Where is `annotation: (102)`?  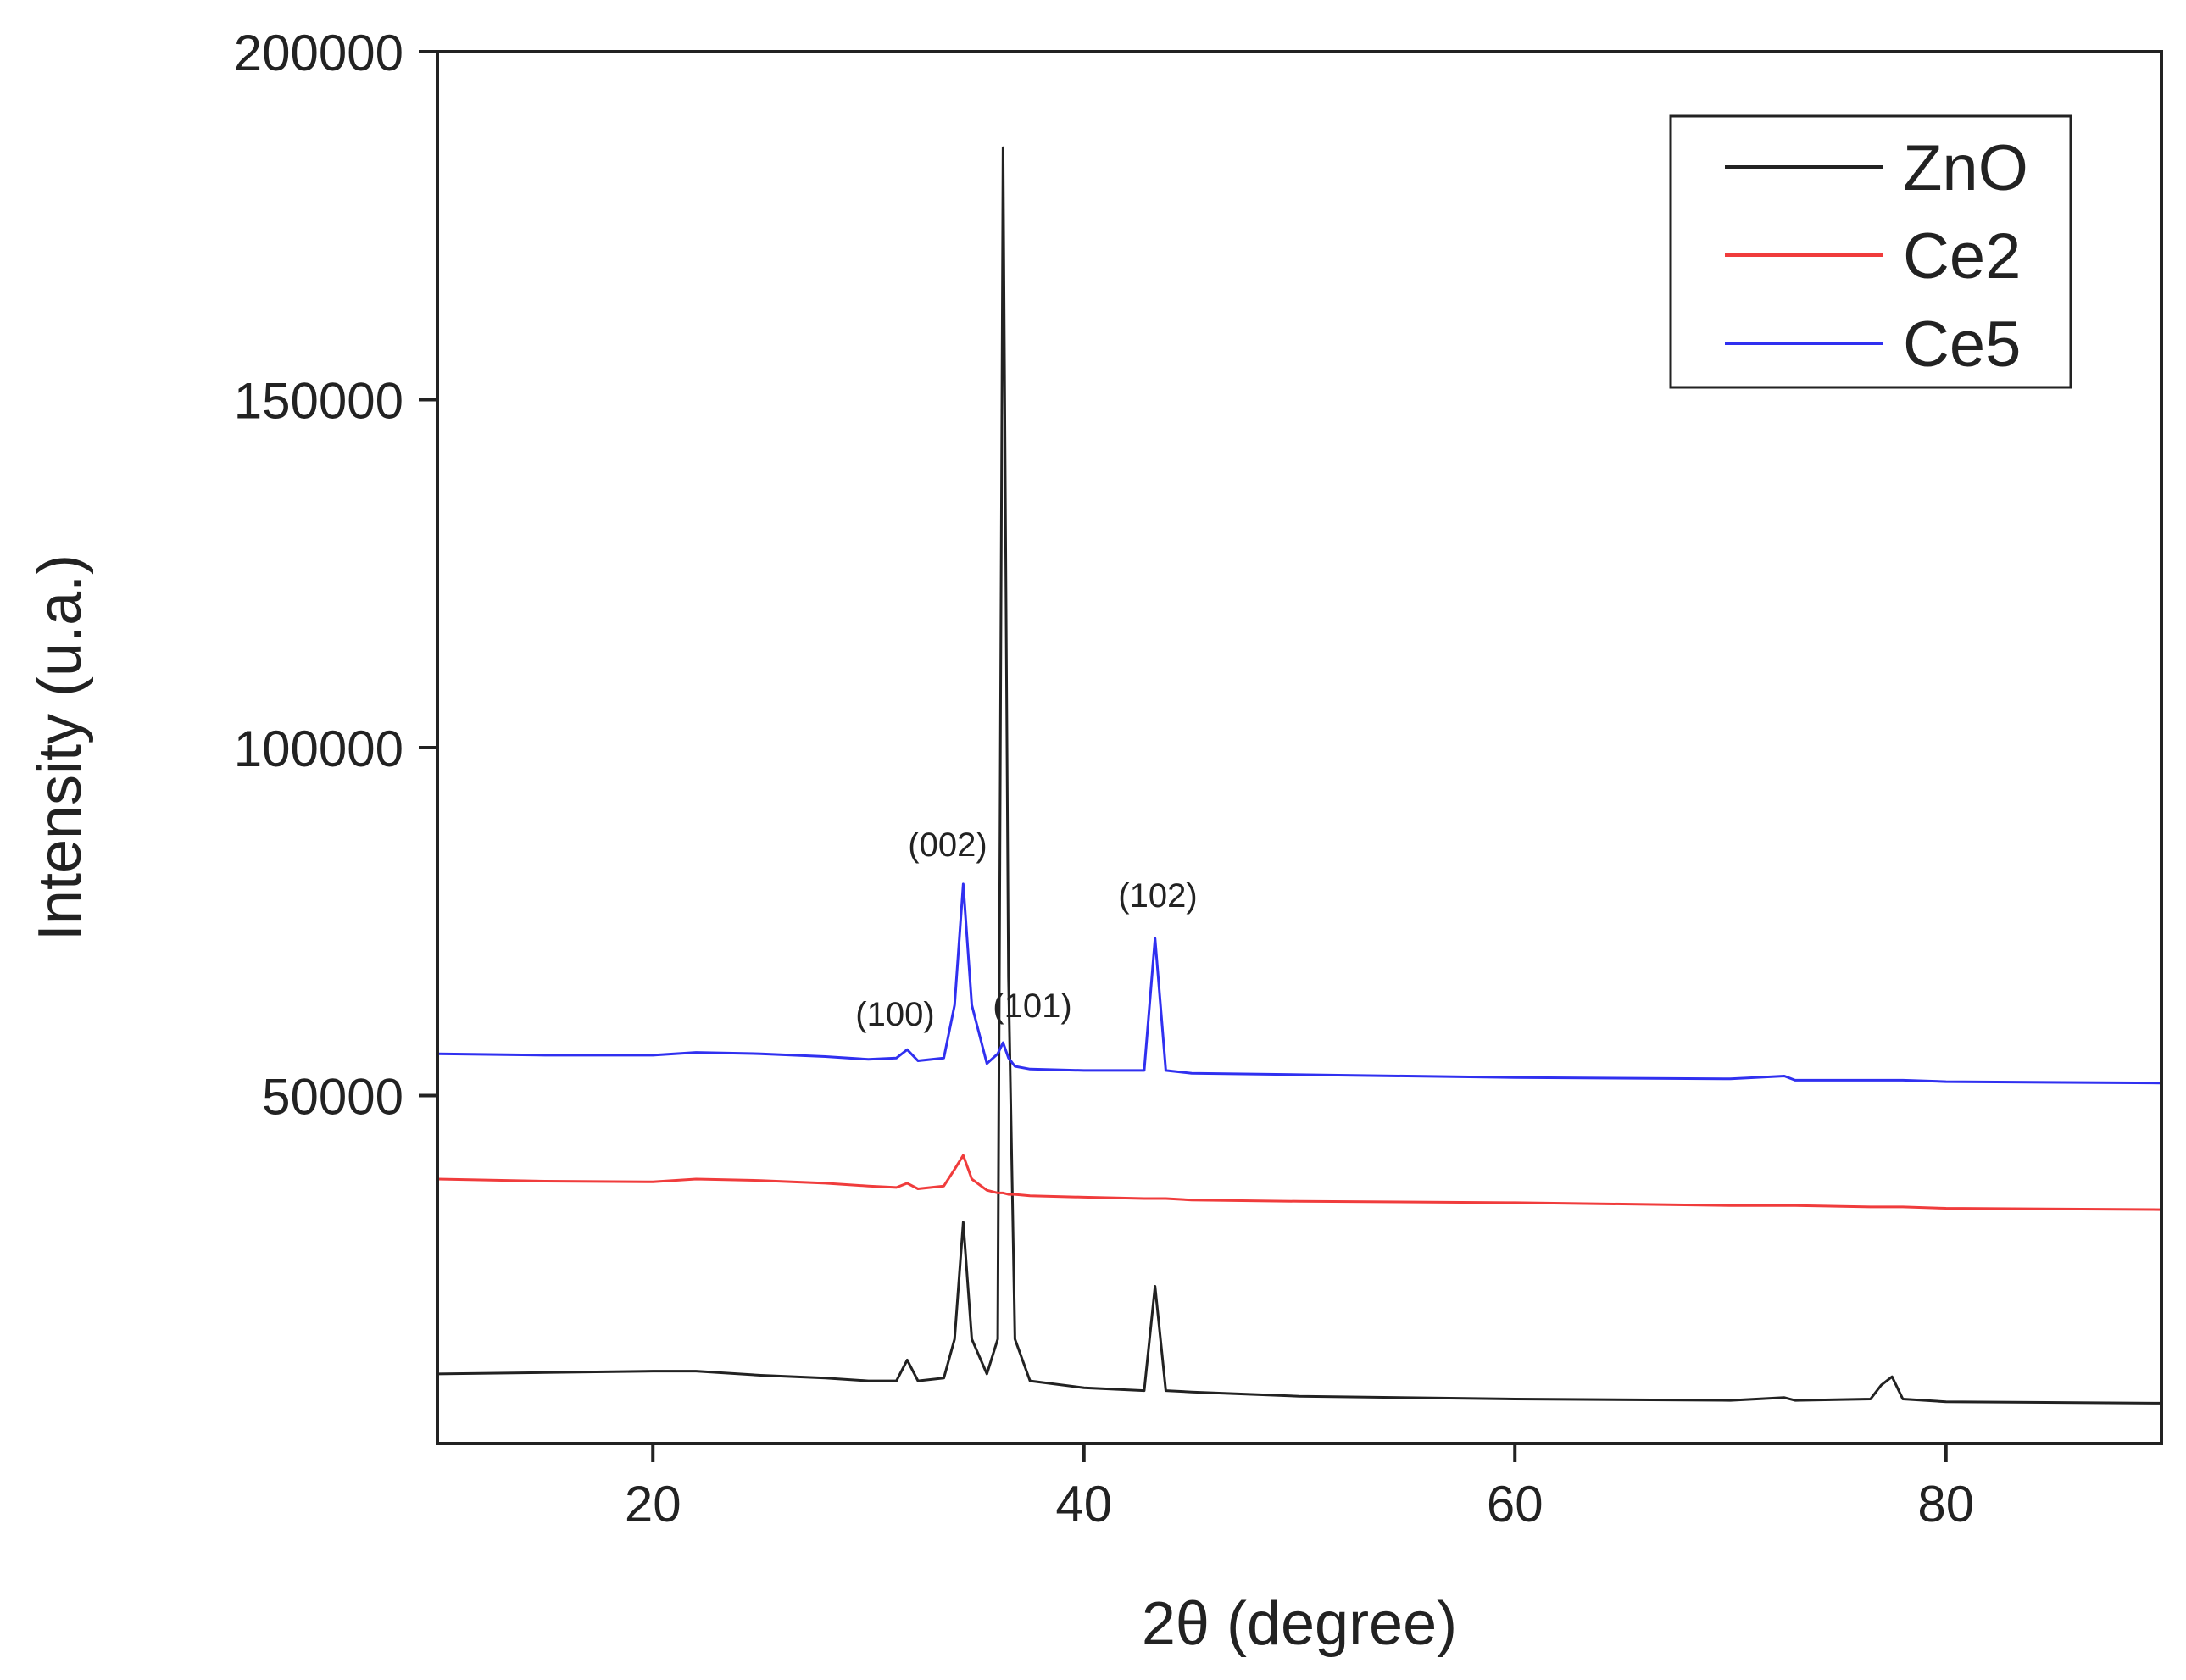
annotation: (102) is located at coordinates (1157, 896).